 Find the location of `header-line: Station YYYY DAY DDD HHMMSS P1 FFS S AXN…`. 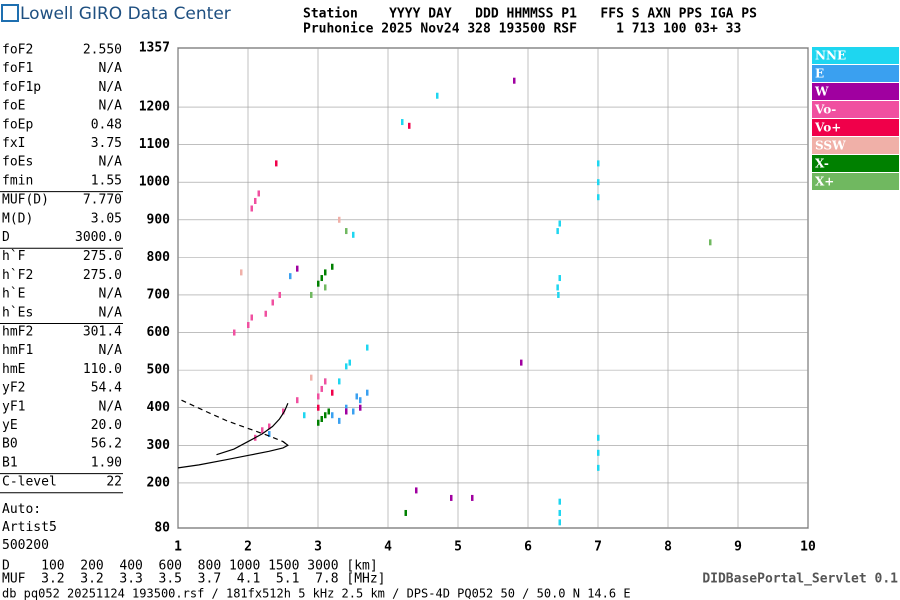

header-line: Station YYYY DAY DDD HHMMSS P1 FFS S AXN… is located at coordinates (530, 14).